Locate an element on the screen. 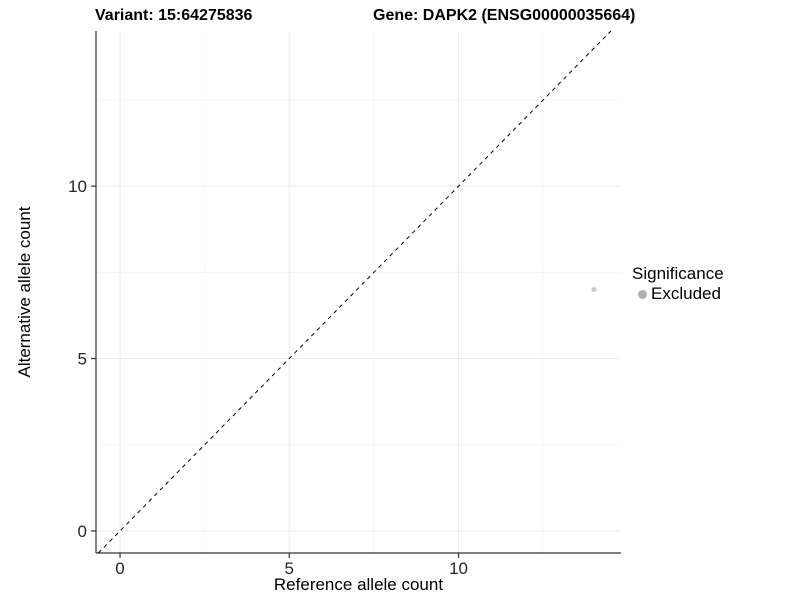 The height and width of the screenshot is (600, 800). legend-title: Significance is located at coordinates (678, 273).